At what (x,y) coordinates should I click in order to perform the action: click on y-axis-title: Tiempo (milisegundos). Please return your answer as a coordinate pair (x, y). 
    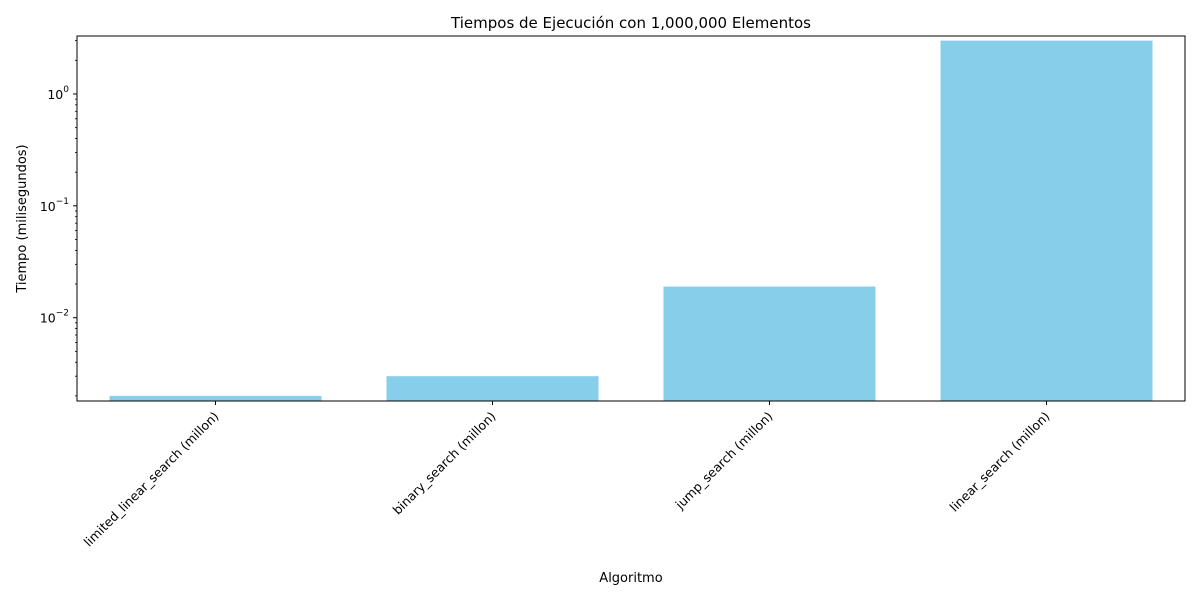
    Looking at the image, I should click on (22, 218).